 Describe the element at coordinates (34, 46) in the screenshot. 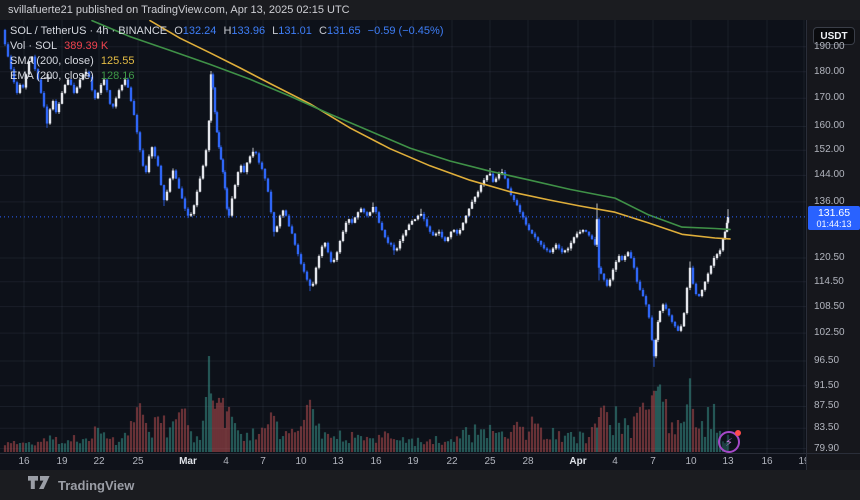

I see `volume-label: Vol · SOL` at that location.